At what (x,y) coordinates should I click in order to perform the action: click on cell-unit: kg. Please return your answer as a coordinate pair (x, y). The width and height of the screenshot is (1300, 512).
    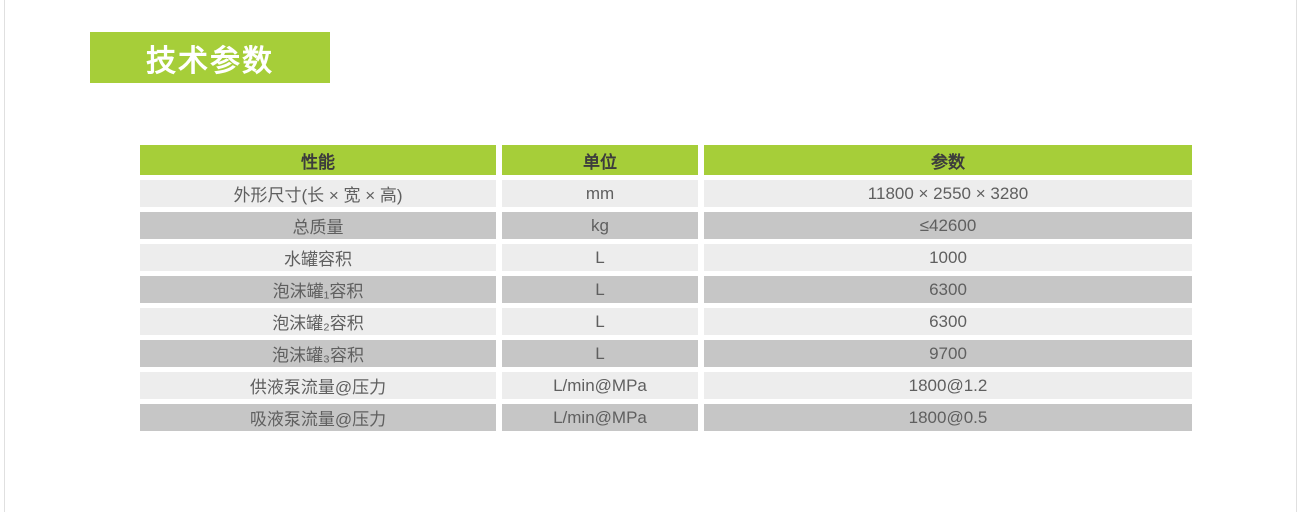
    Looking at the image, I should click on (600, 225).